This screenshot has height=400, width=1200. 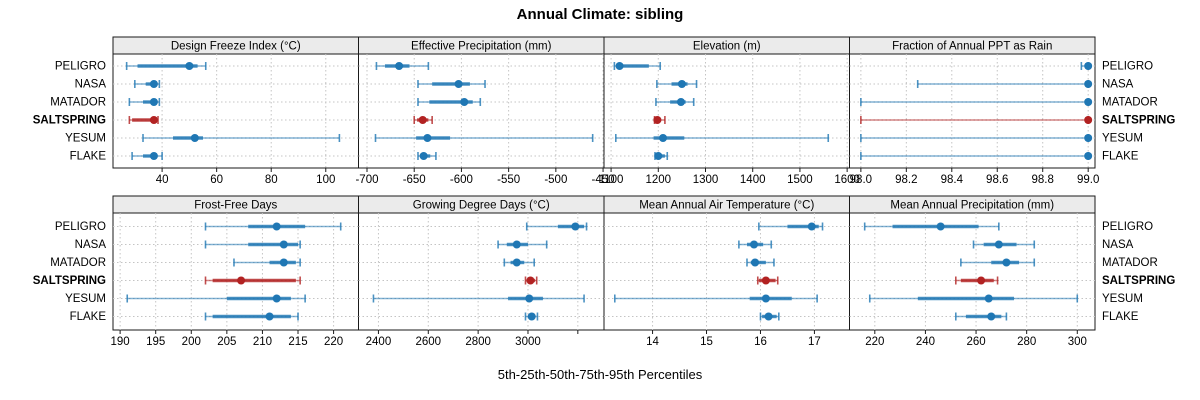 What do you see at coordinates (1043, 180) in the screenshot?
I see `axis-tick-label: 98.8` at bounding box center [1043, 180].